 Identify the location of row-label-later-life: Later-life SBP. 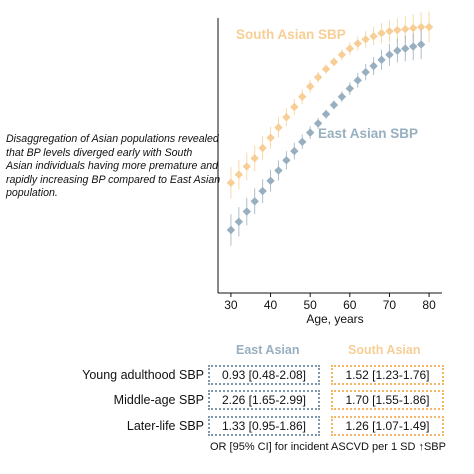
(165, 426).